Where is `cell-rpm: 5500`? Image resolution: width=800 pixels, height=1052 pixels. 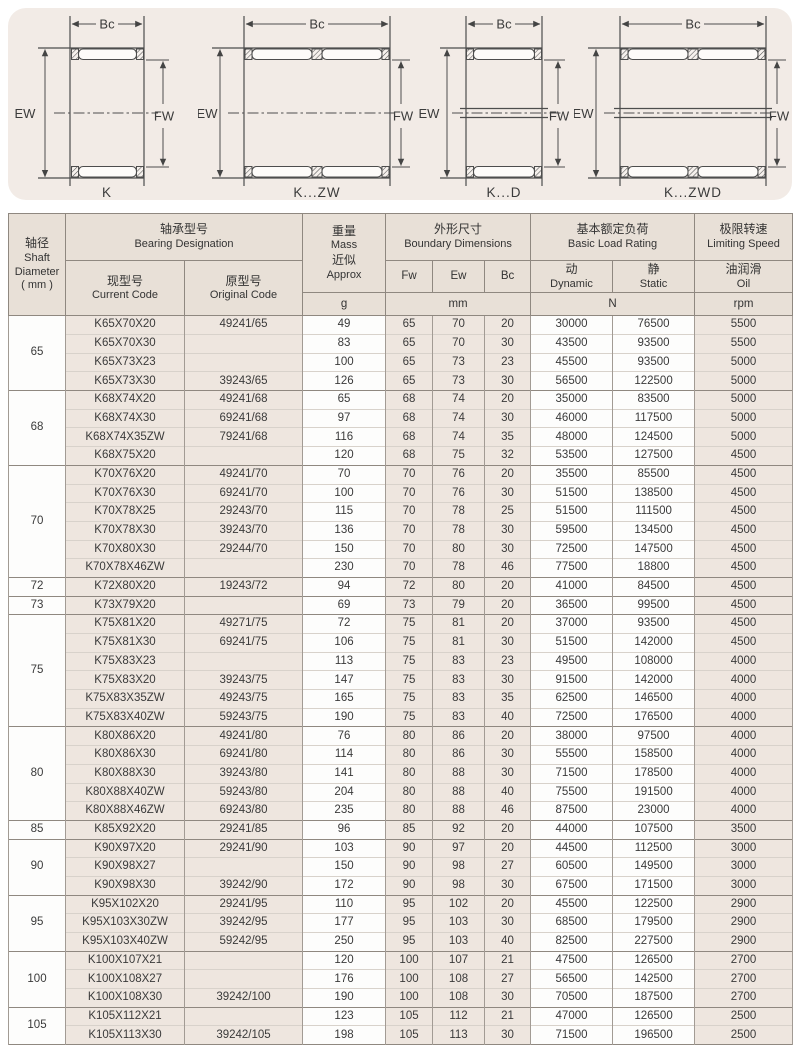
cell-rpm: 5500 is located at coordinates (744, 325).